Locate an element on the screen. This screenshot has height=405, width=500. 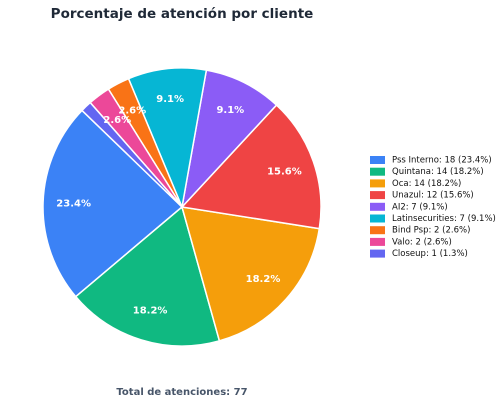
legend-label: Valo: 2 (2.6%) is located at coordinates (422, 242).